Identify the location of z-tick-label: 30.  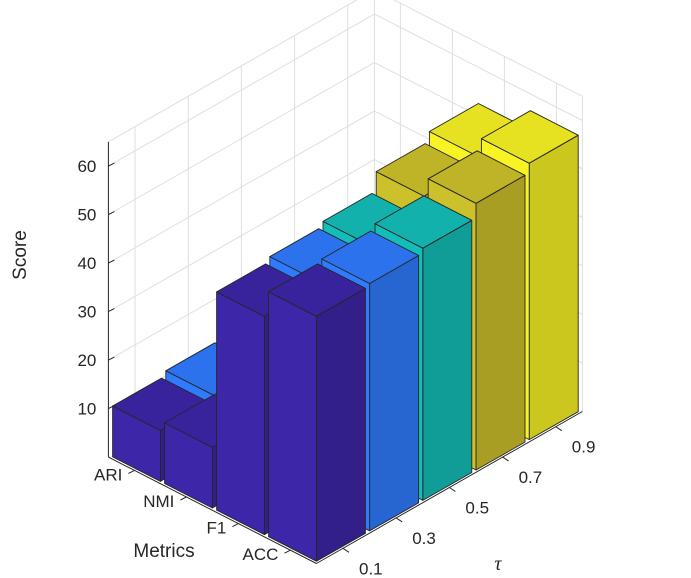
(86, 312).